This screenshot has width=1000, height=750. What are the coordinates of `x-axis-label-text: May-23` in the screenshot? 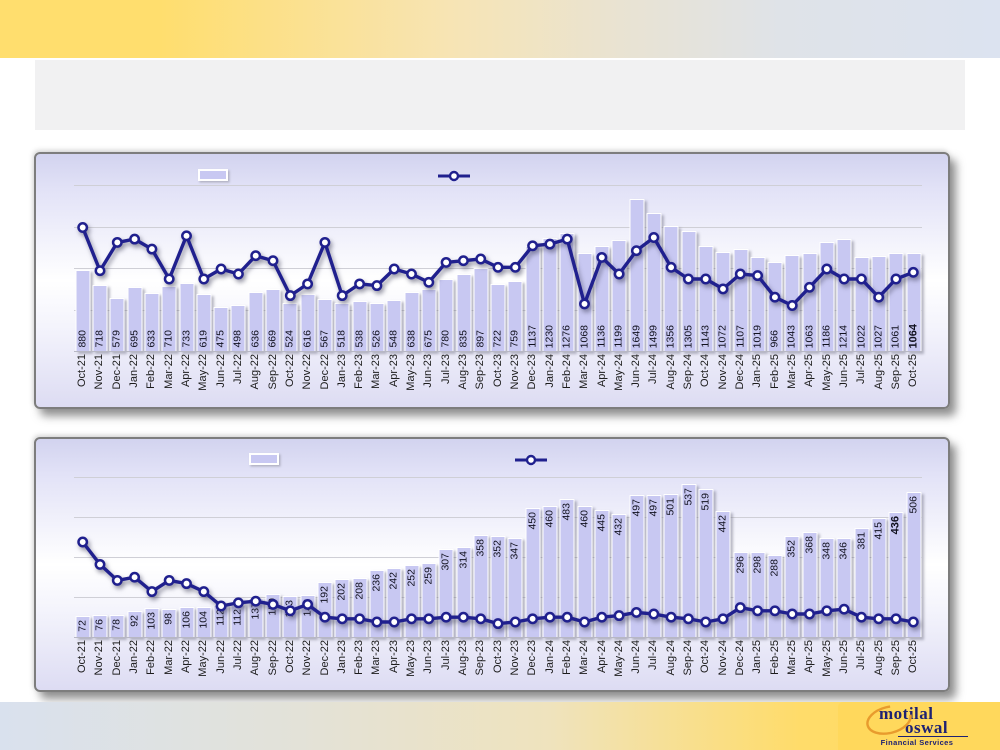 It's located at (411, 372).